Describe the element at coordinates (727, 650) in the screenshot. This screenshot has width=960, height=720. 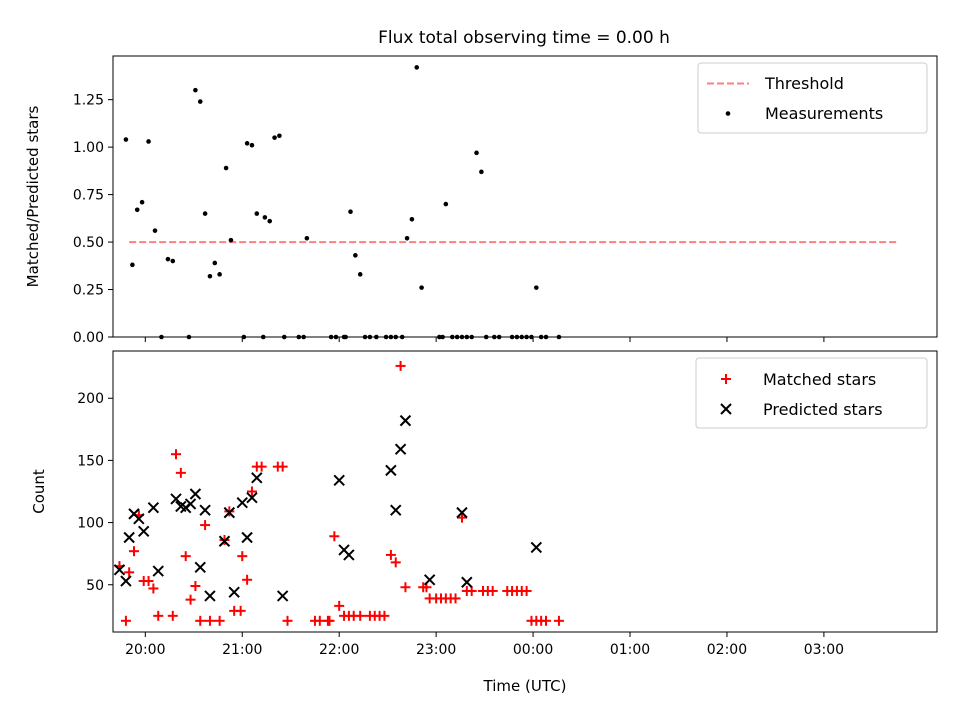
I see `count-x-tick-label: 02:00` at that location.